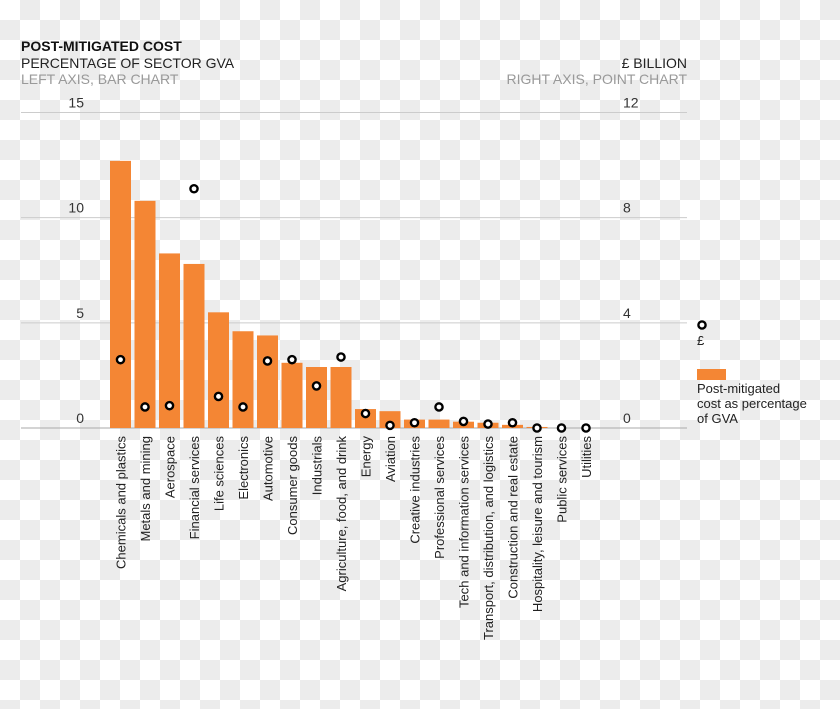 This screenshot has width=840, height=709. What do you see at coordinates (752, 403) in the screenshot?
I see `legend-bars-label-2: cost as percentage` at bounding box center [752, 403].